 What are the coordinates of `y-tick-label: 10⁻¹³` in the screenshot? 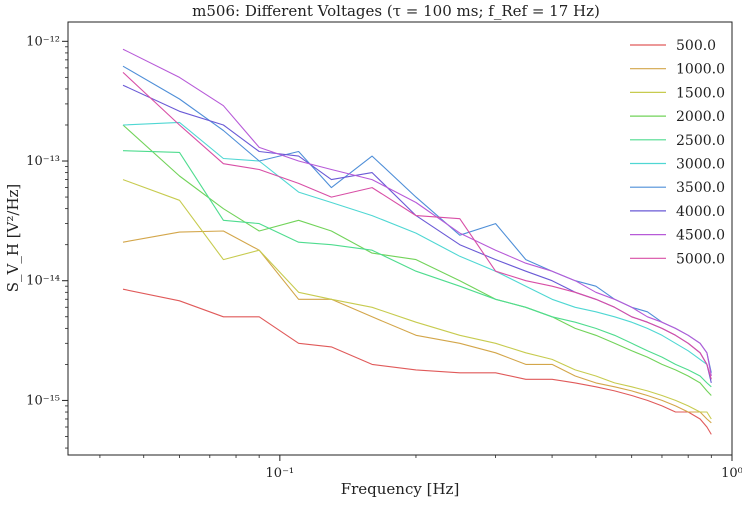 It's located at (43, 161).